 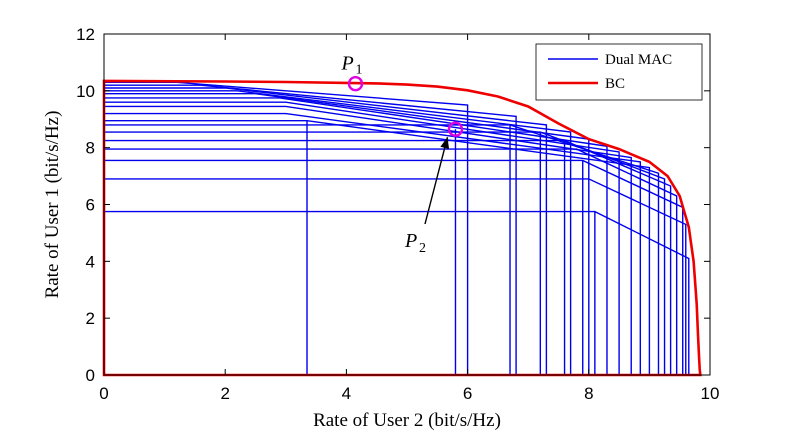 I want to click on annotations: P 1P 2, so click(x=402, y=154).